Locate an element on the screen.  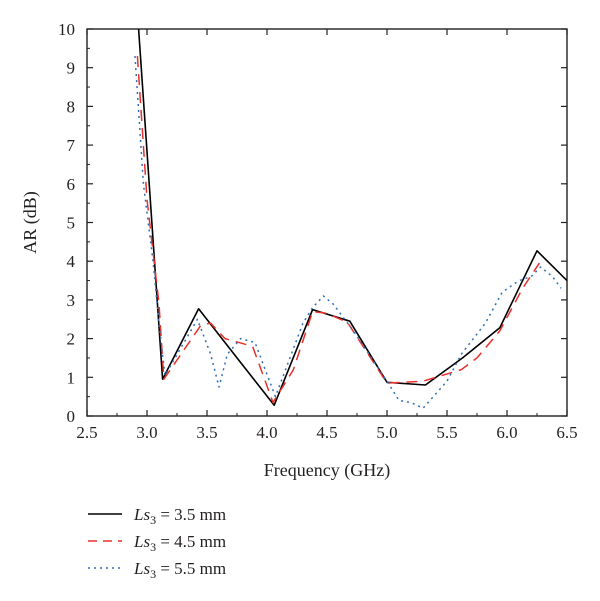
legend-label-suffix: = 4.5 mm is located at coordinates (191, 541).